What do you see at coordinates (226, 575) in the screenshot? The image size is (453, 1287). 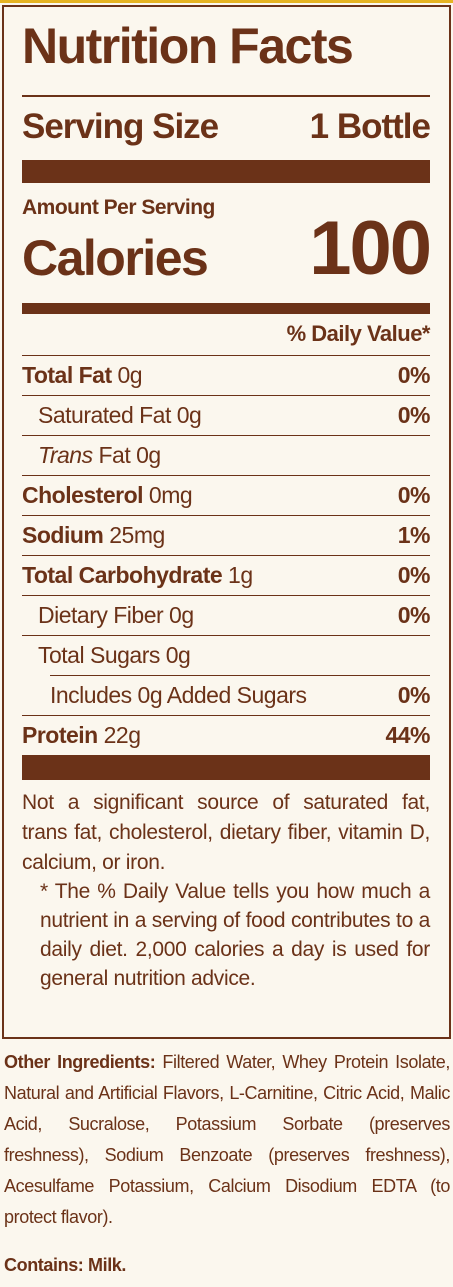 I see `nutrient-row: Total Carbohydrate 1g 0%` at bounding box center [226, 575].